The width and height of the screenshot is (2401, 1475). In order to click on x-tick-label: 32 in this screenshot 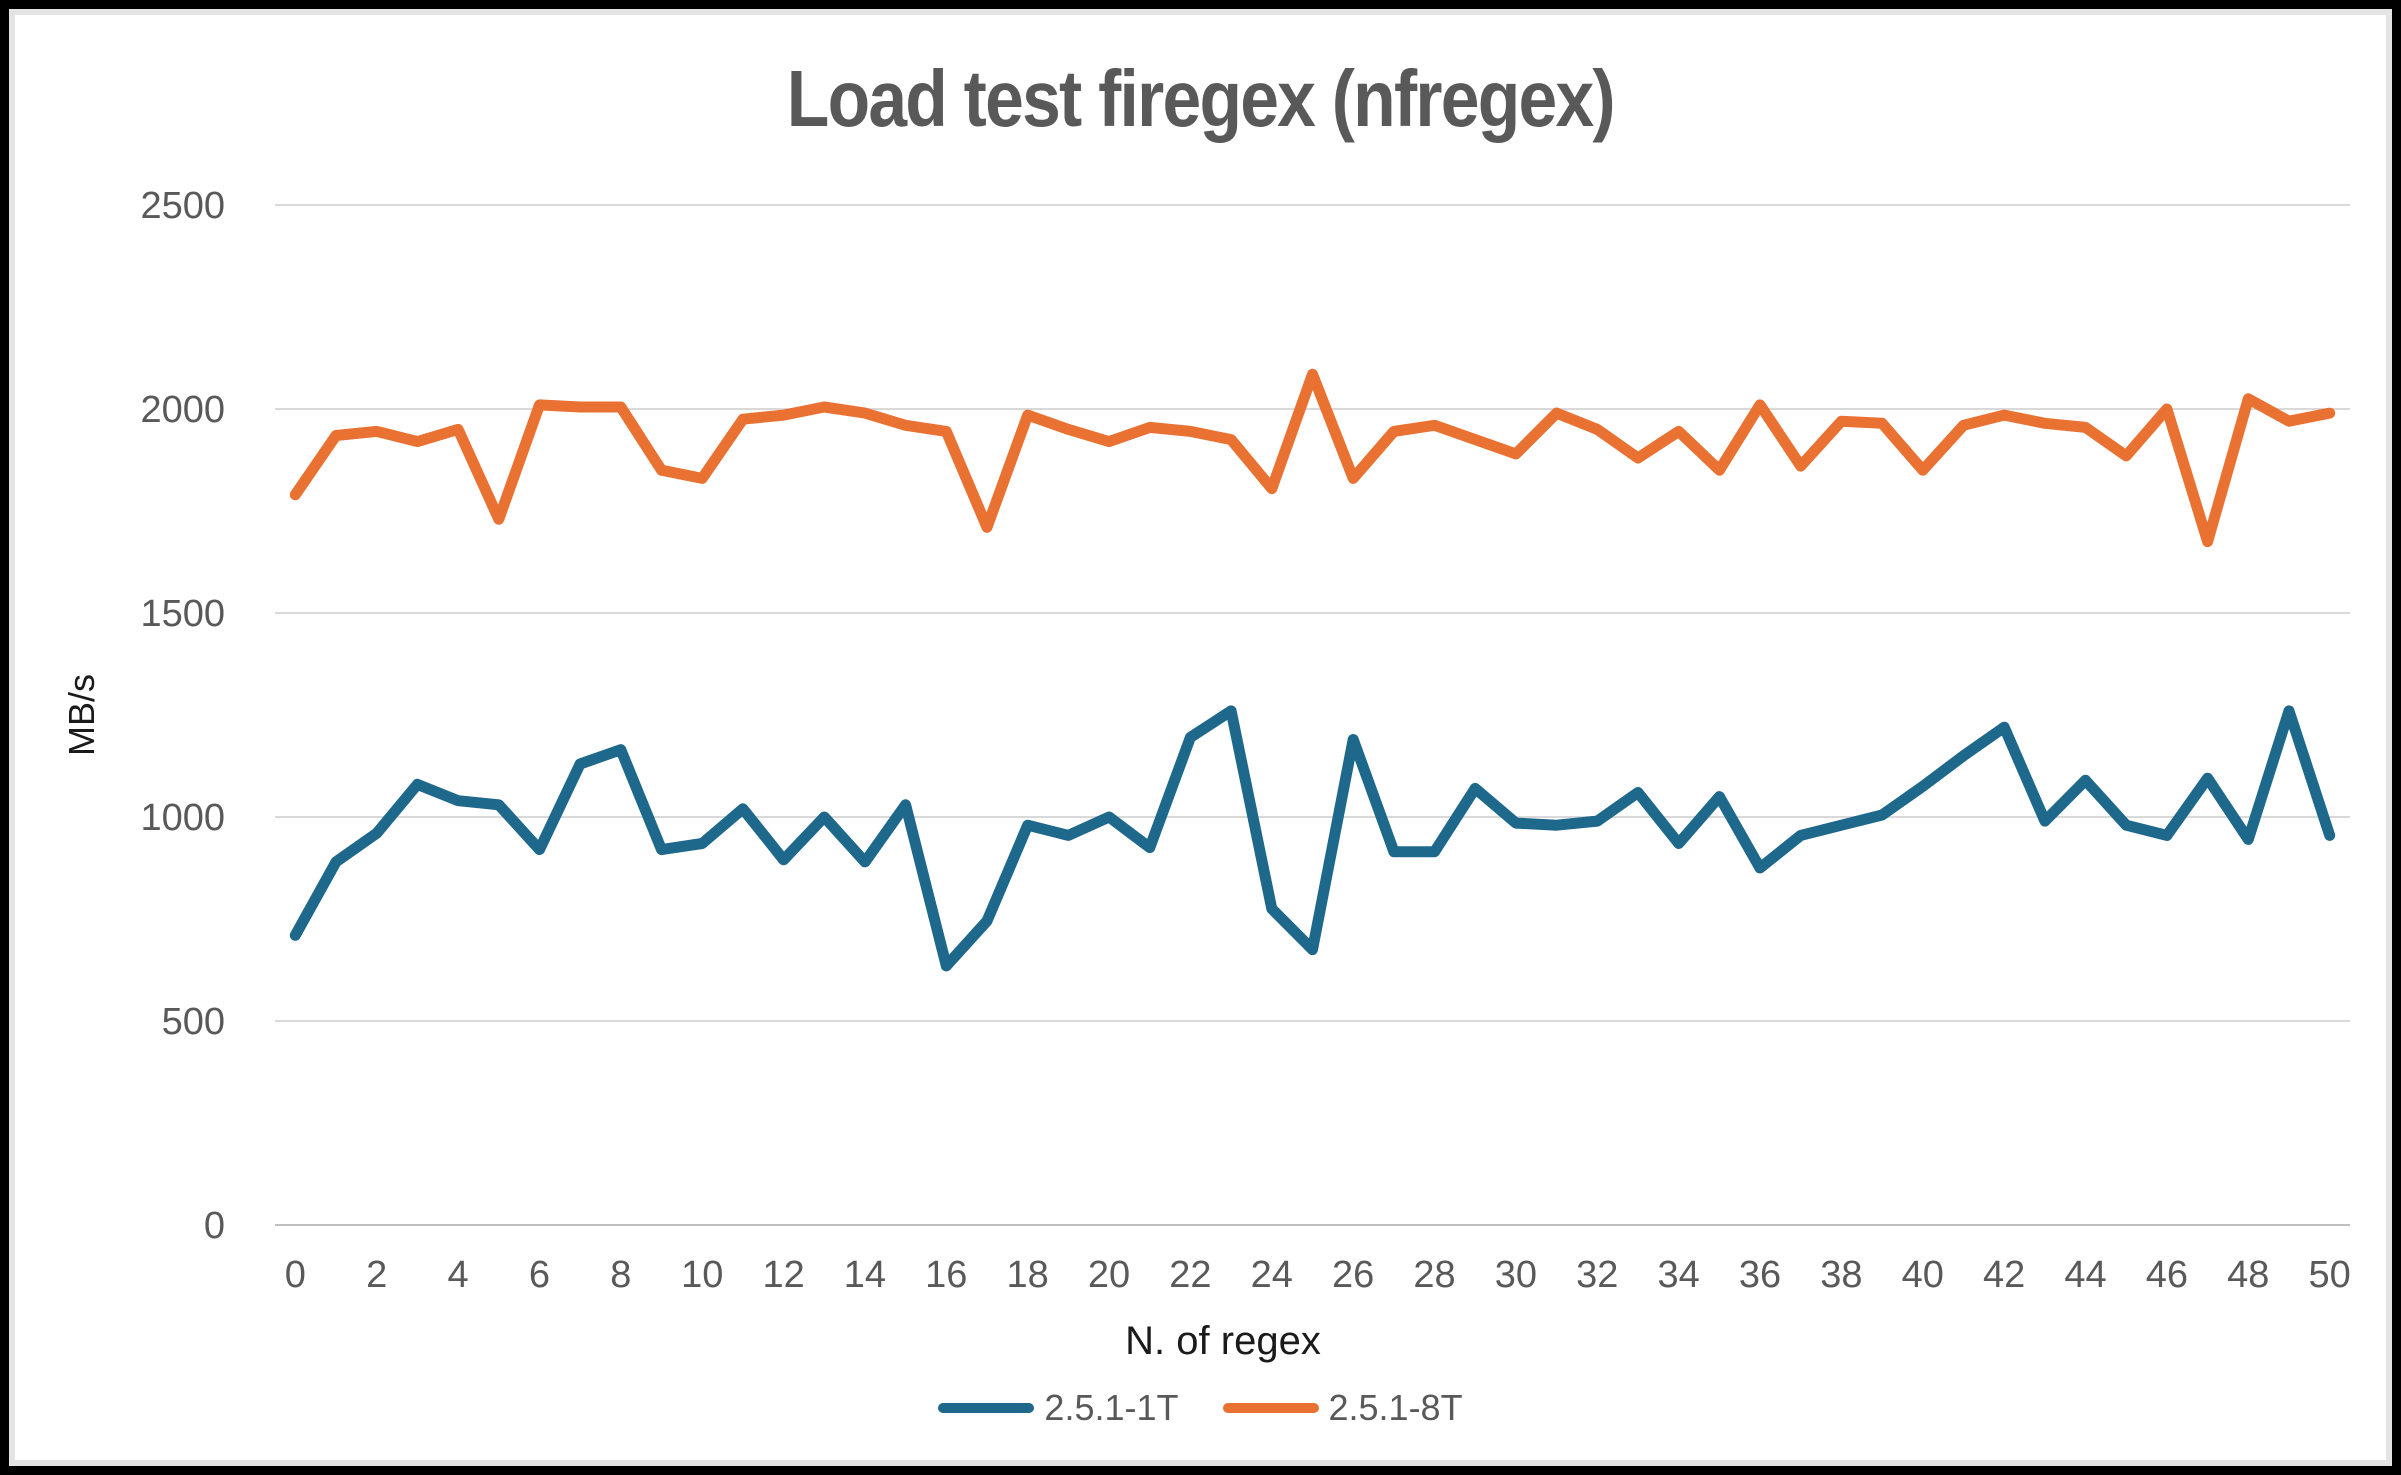, I will do `click(1597, 1275)`.